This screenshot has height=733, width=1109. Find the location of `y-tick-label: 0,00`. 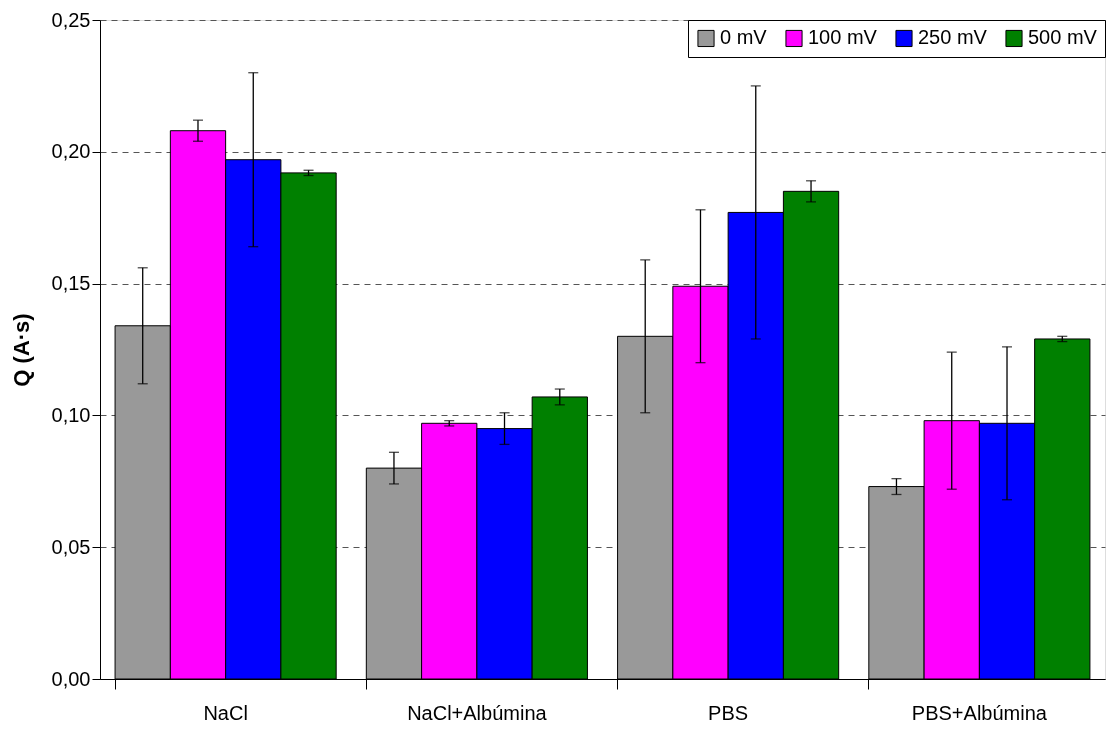

y-tick-label: 0,00 is located at coordinates (71, 678).